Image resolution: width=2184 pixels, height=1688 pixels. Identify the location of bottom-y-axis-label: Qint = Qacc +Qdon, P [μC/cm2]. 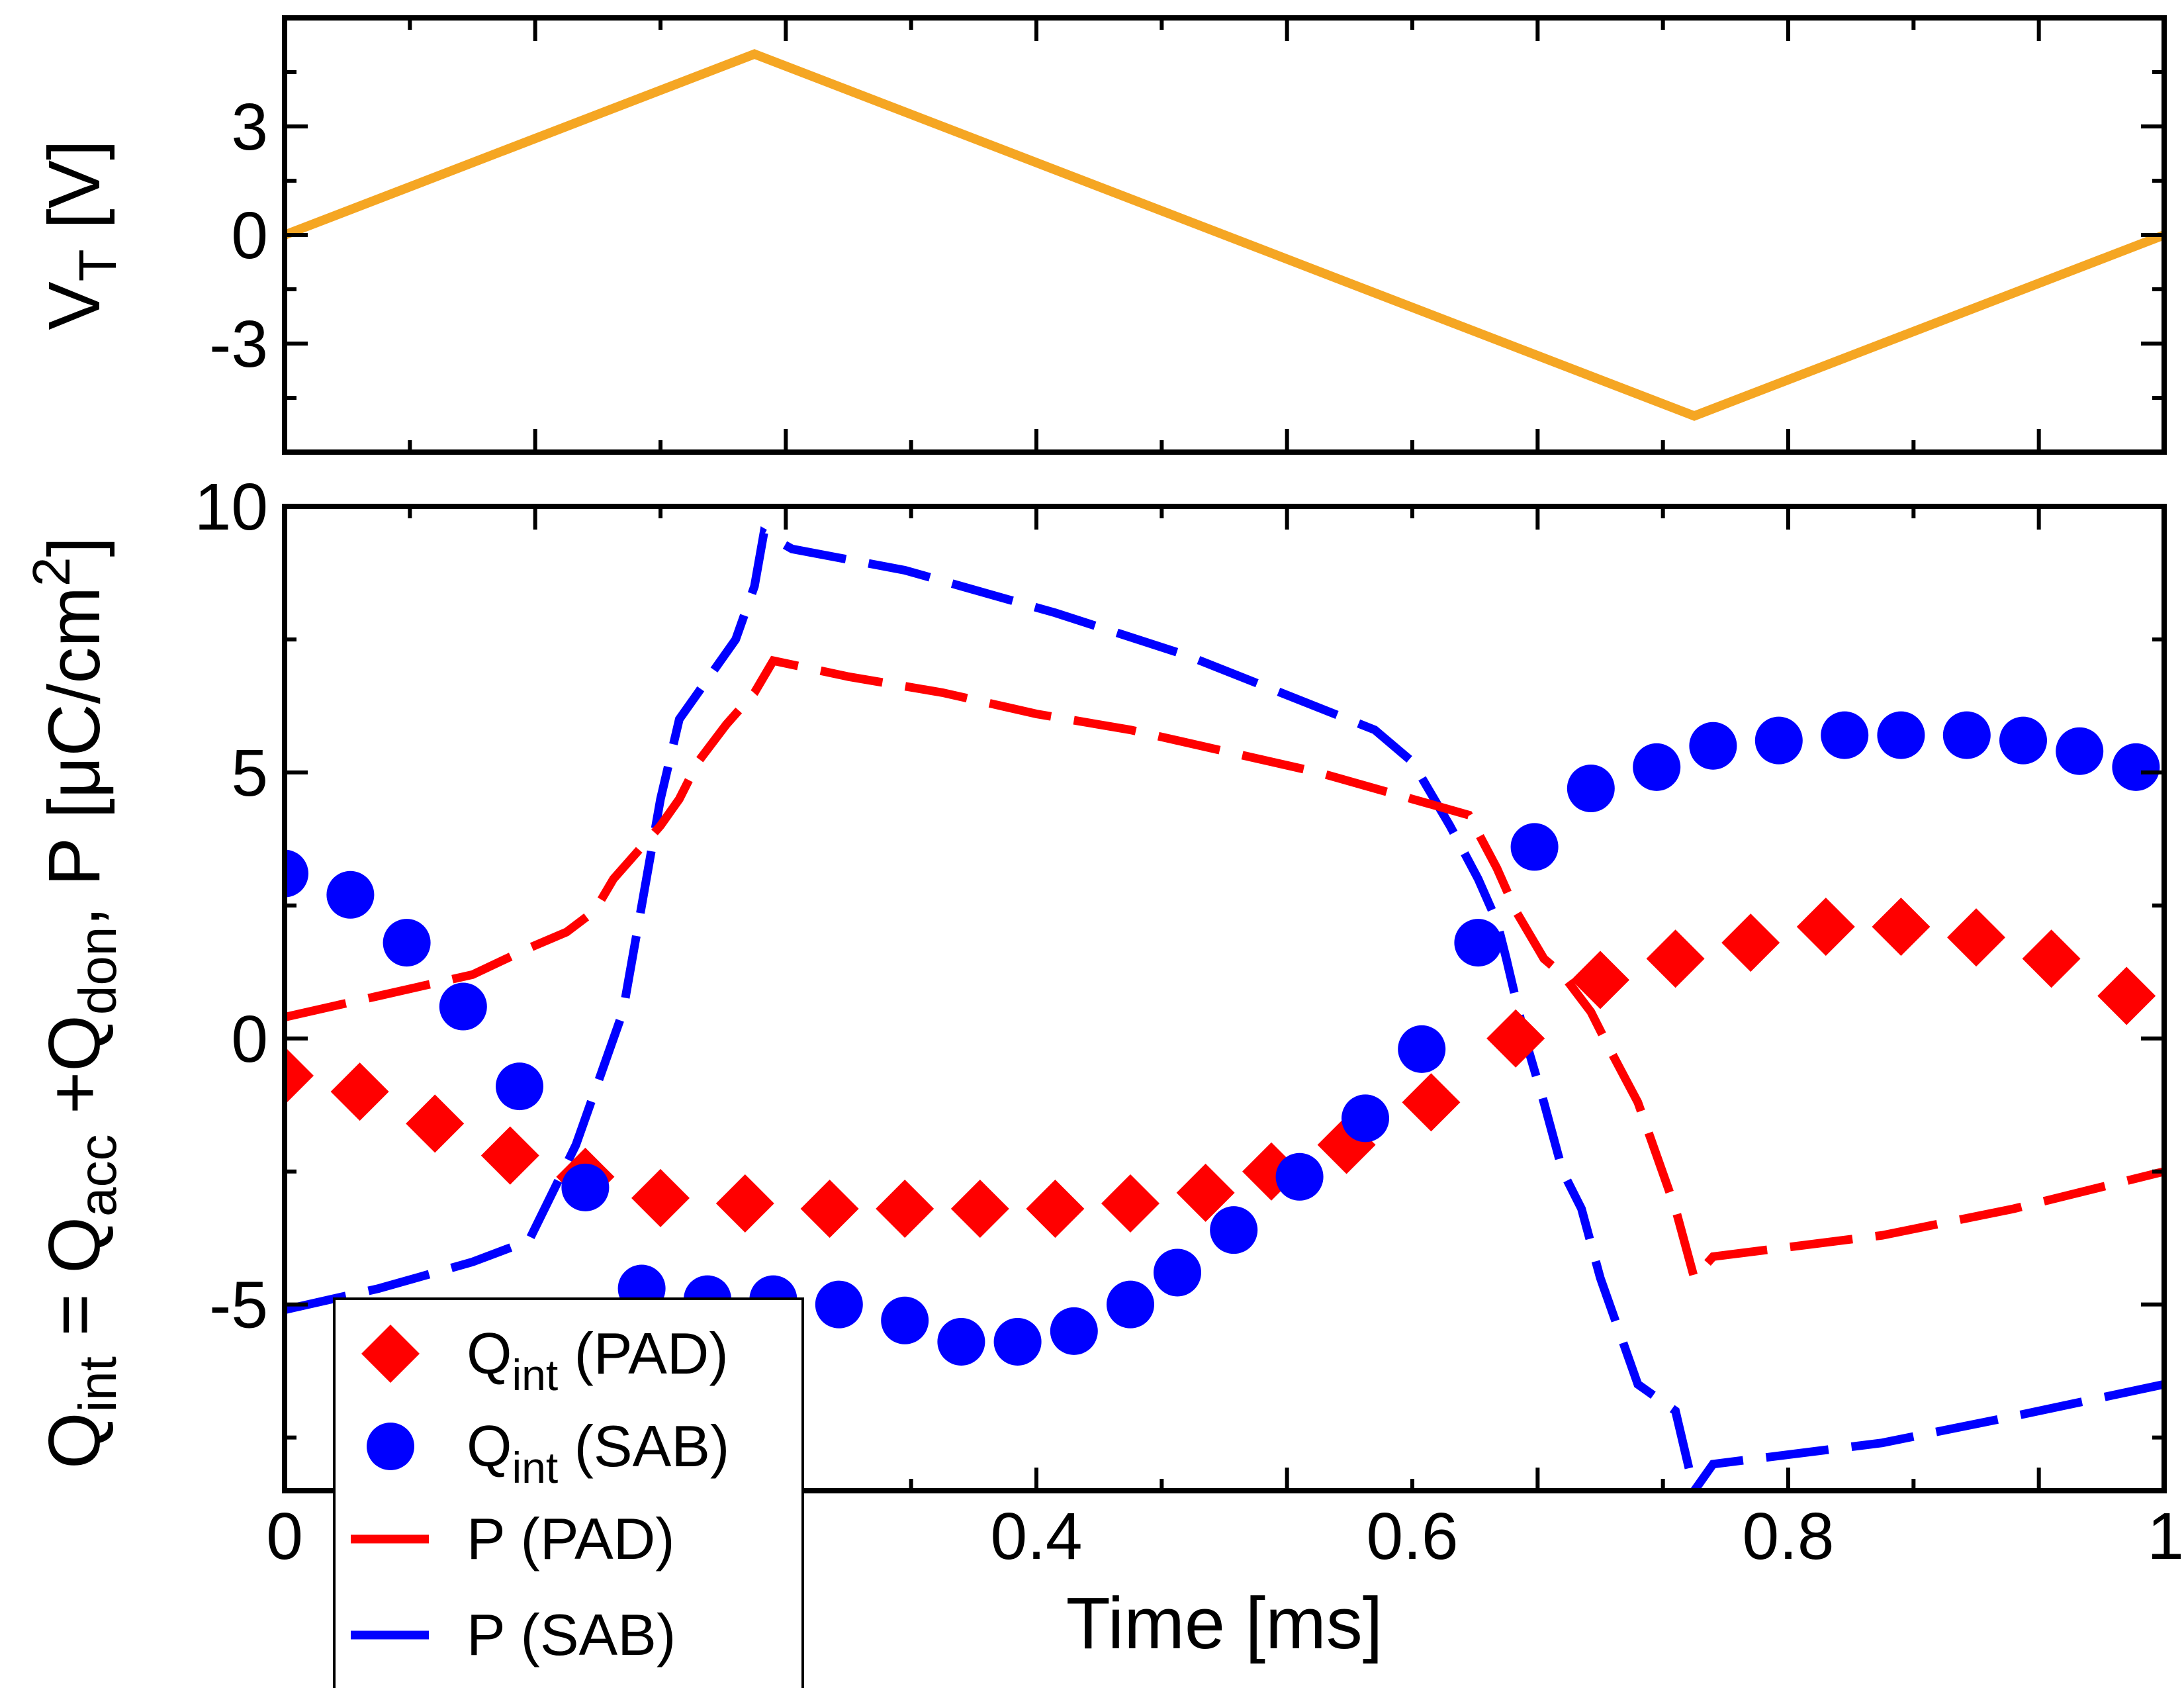
(74, 1003).